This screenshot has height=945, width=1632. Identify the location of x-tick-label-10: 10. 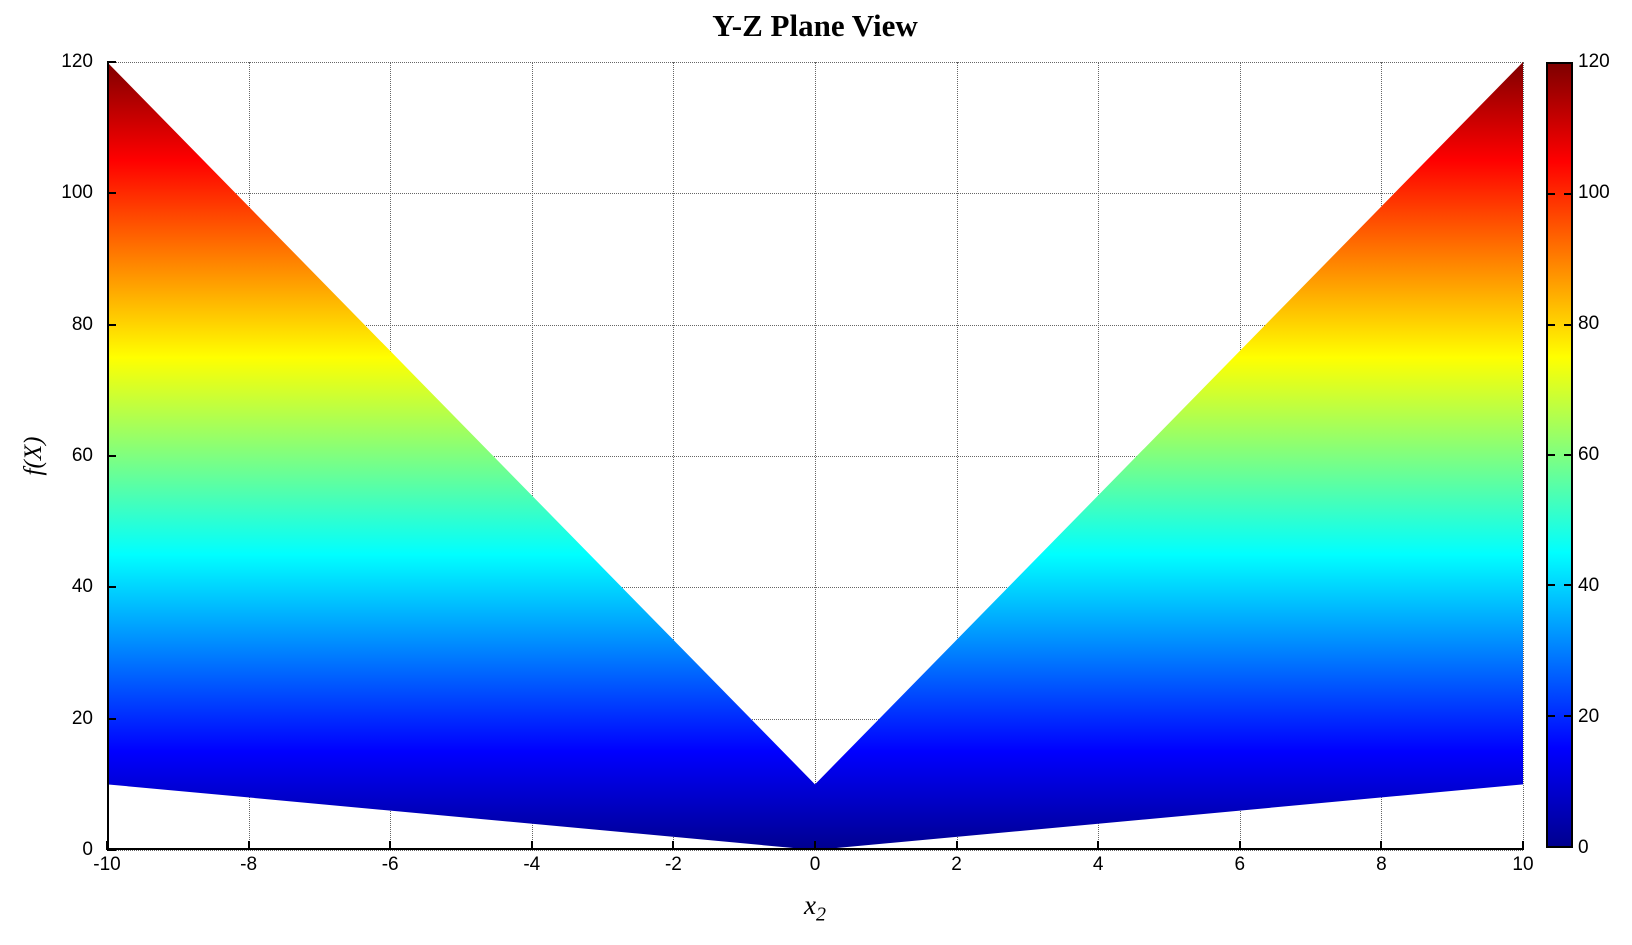
(1523, 864).